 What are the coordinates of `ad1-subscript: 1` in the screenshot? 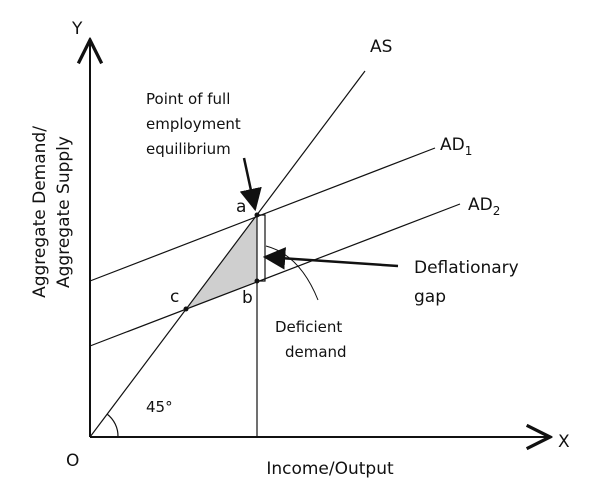 It's located at (469, 151).